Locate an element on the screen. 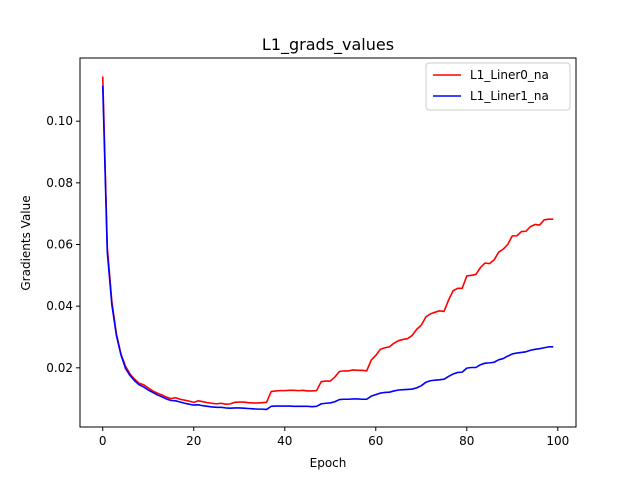 The height and width of the screenshot is (480, 640). chart-title: L1_grads_values is located at coordinates (328, 45).